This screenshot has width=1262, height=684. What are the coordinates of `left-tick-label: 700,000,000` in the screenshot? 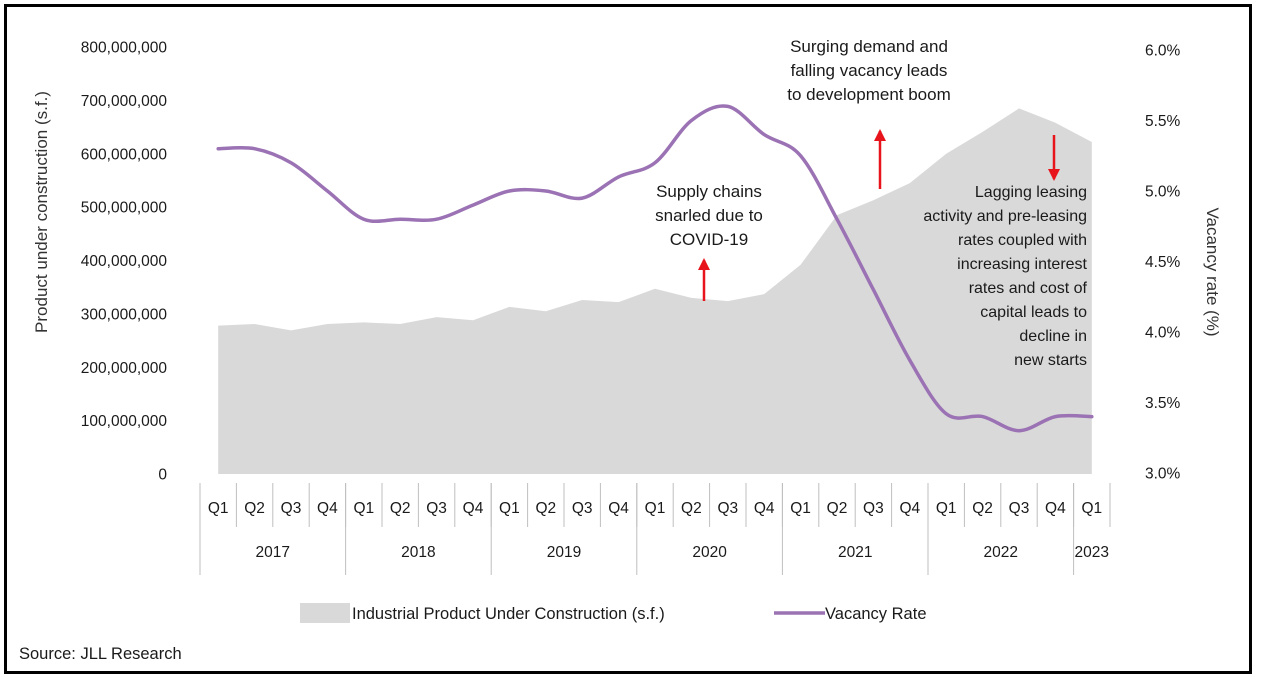 It's located at (124, 101).